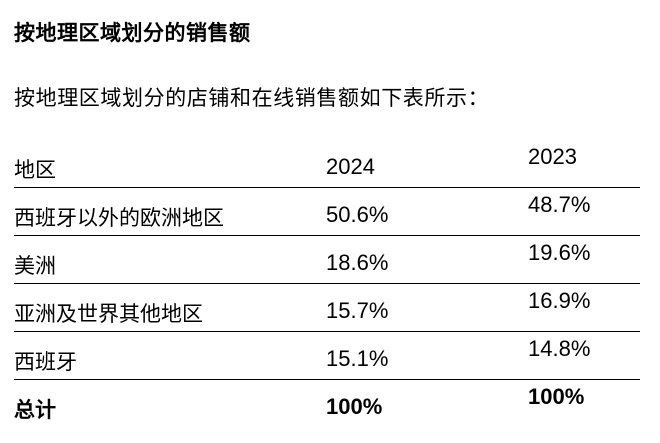 The height and width of the screenshot is (443, 660). I want to click on value-2024-cell: 50.6%, so click(357, 214).